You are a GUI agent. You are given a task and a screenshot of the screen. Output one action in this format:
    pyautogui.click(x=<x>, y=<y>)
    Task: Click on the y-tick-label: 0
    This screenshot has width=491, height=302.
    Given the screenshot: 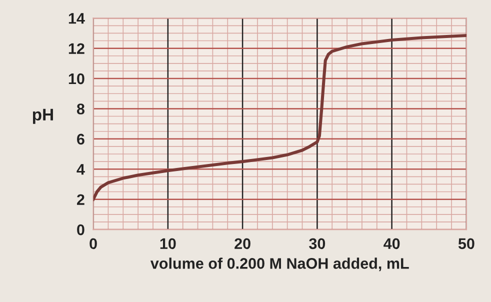 What is the action you would take?
    pyautogui.click(x=80, y=230)
    